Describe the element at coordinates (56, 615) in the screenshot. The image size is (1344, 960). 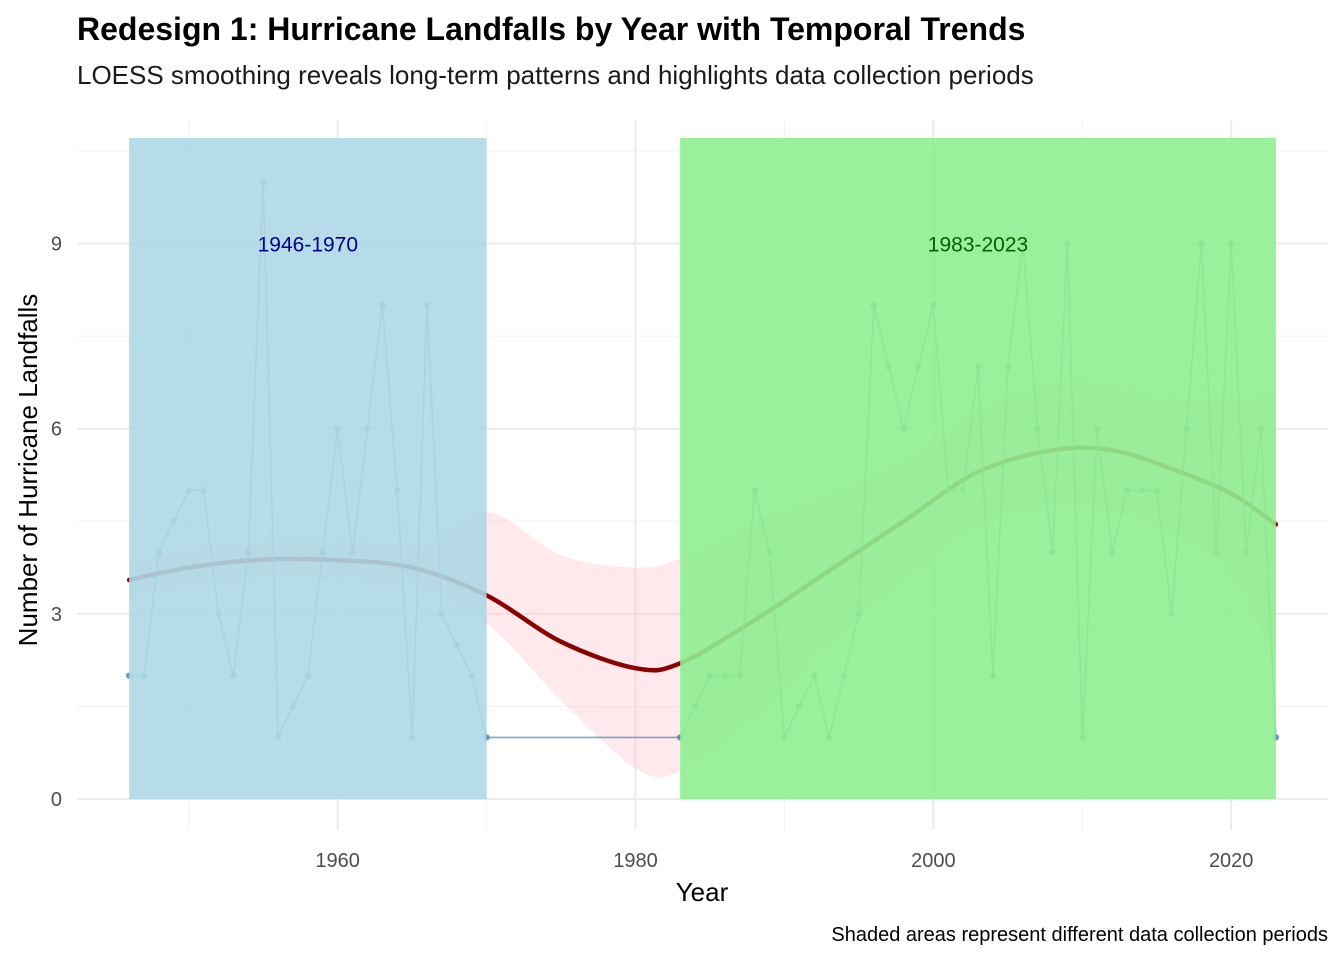
I see `y-tick-label: 3` at that location.